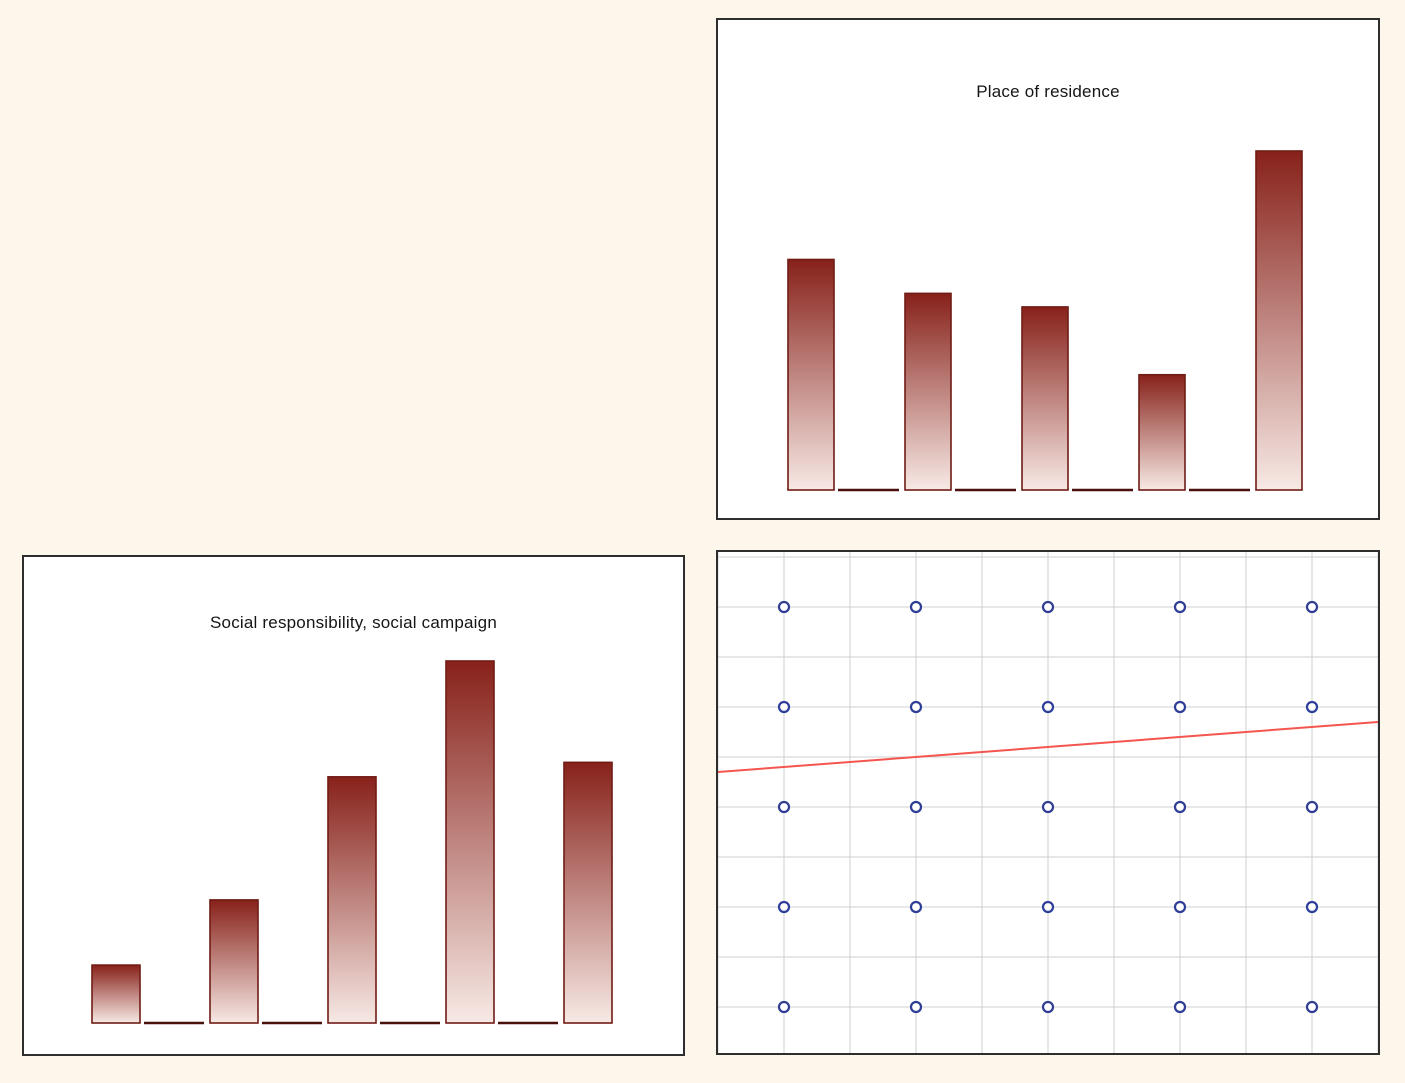  I want to click on trend-line, so click(1048, 747).